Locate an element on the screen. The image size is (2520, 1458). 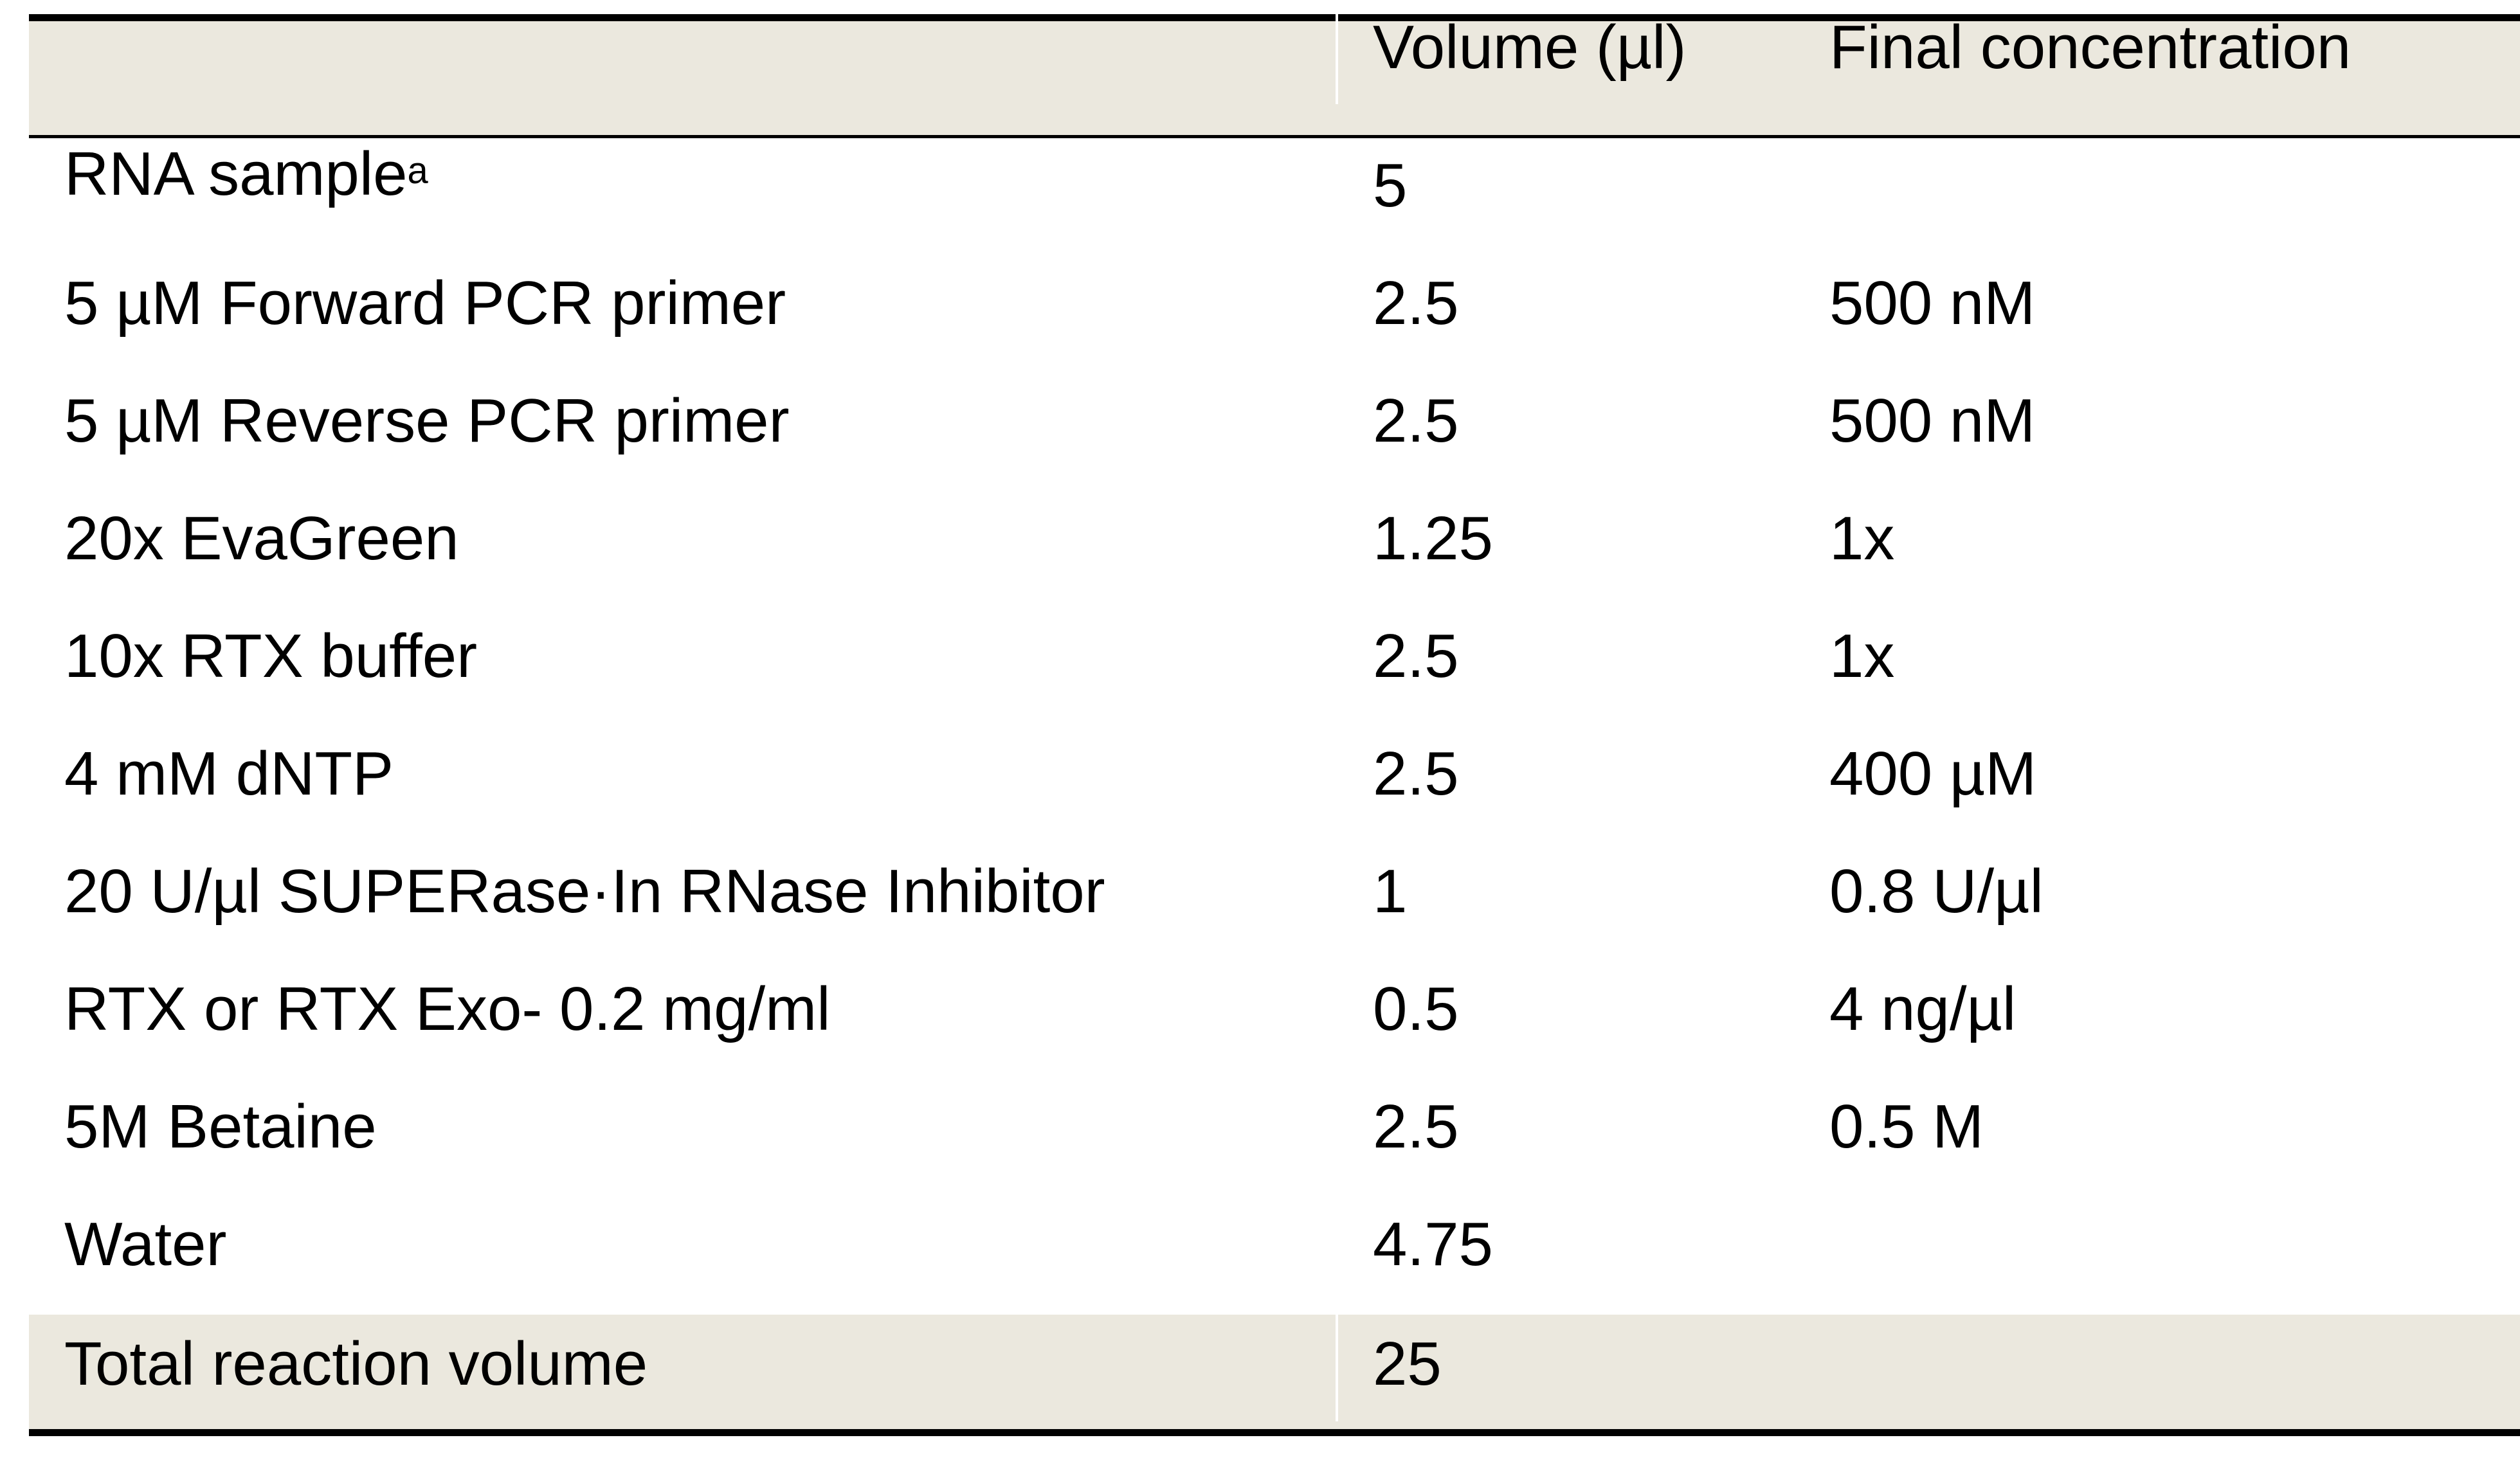
top-rule is located at coordinates (1274, 17).